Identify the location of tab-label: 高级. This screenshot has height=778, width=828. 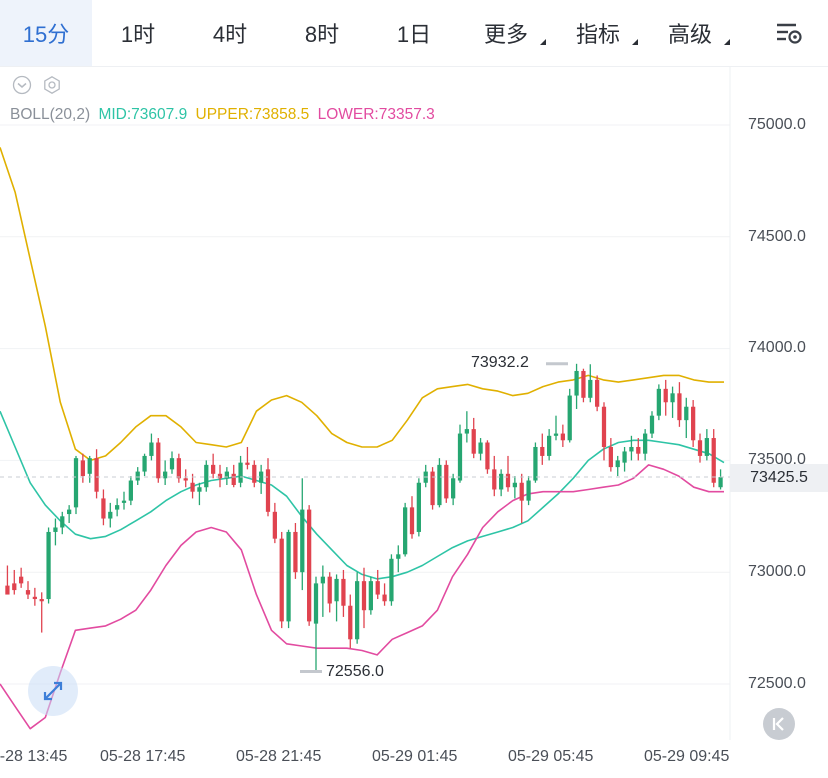
(689, 34).